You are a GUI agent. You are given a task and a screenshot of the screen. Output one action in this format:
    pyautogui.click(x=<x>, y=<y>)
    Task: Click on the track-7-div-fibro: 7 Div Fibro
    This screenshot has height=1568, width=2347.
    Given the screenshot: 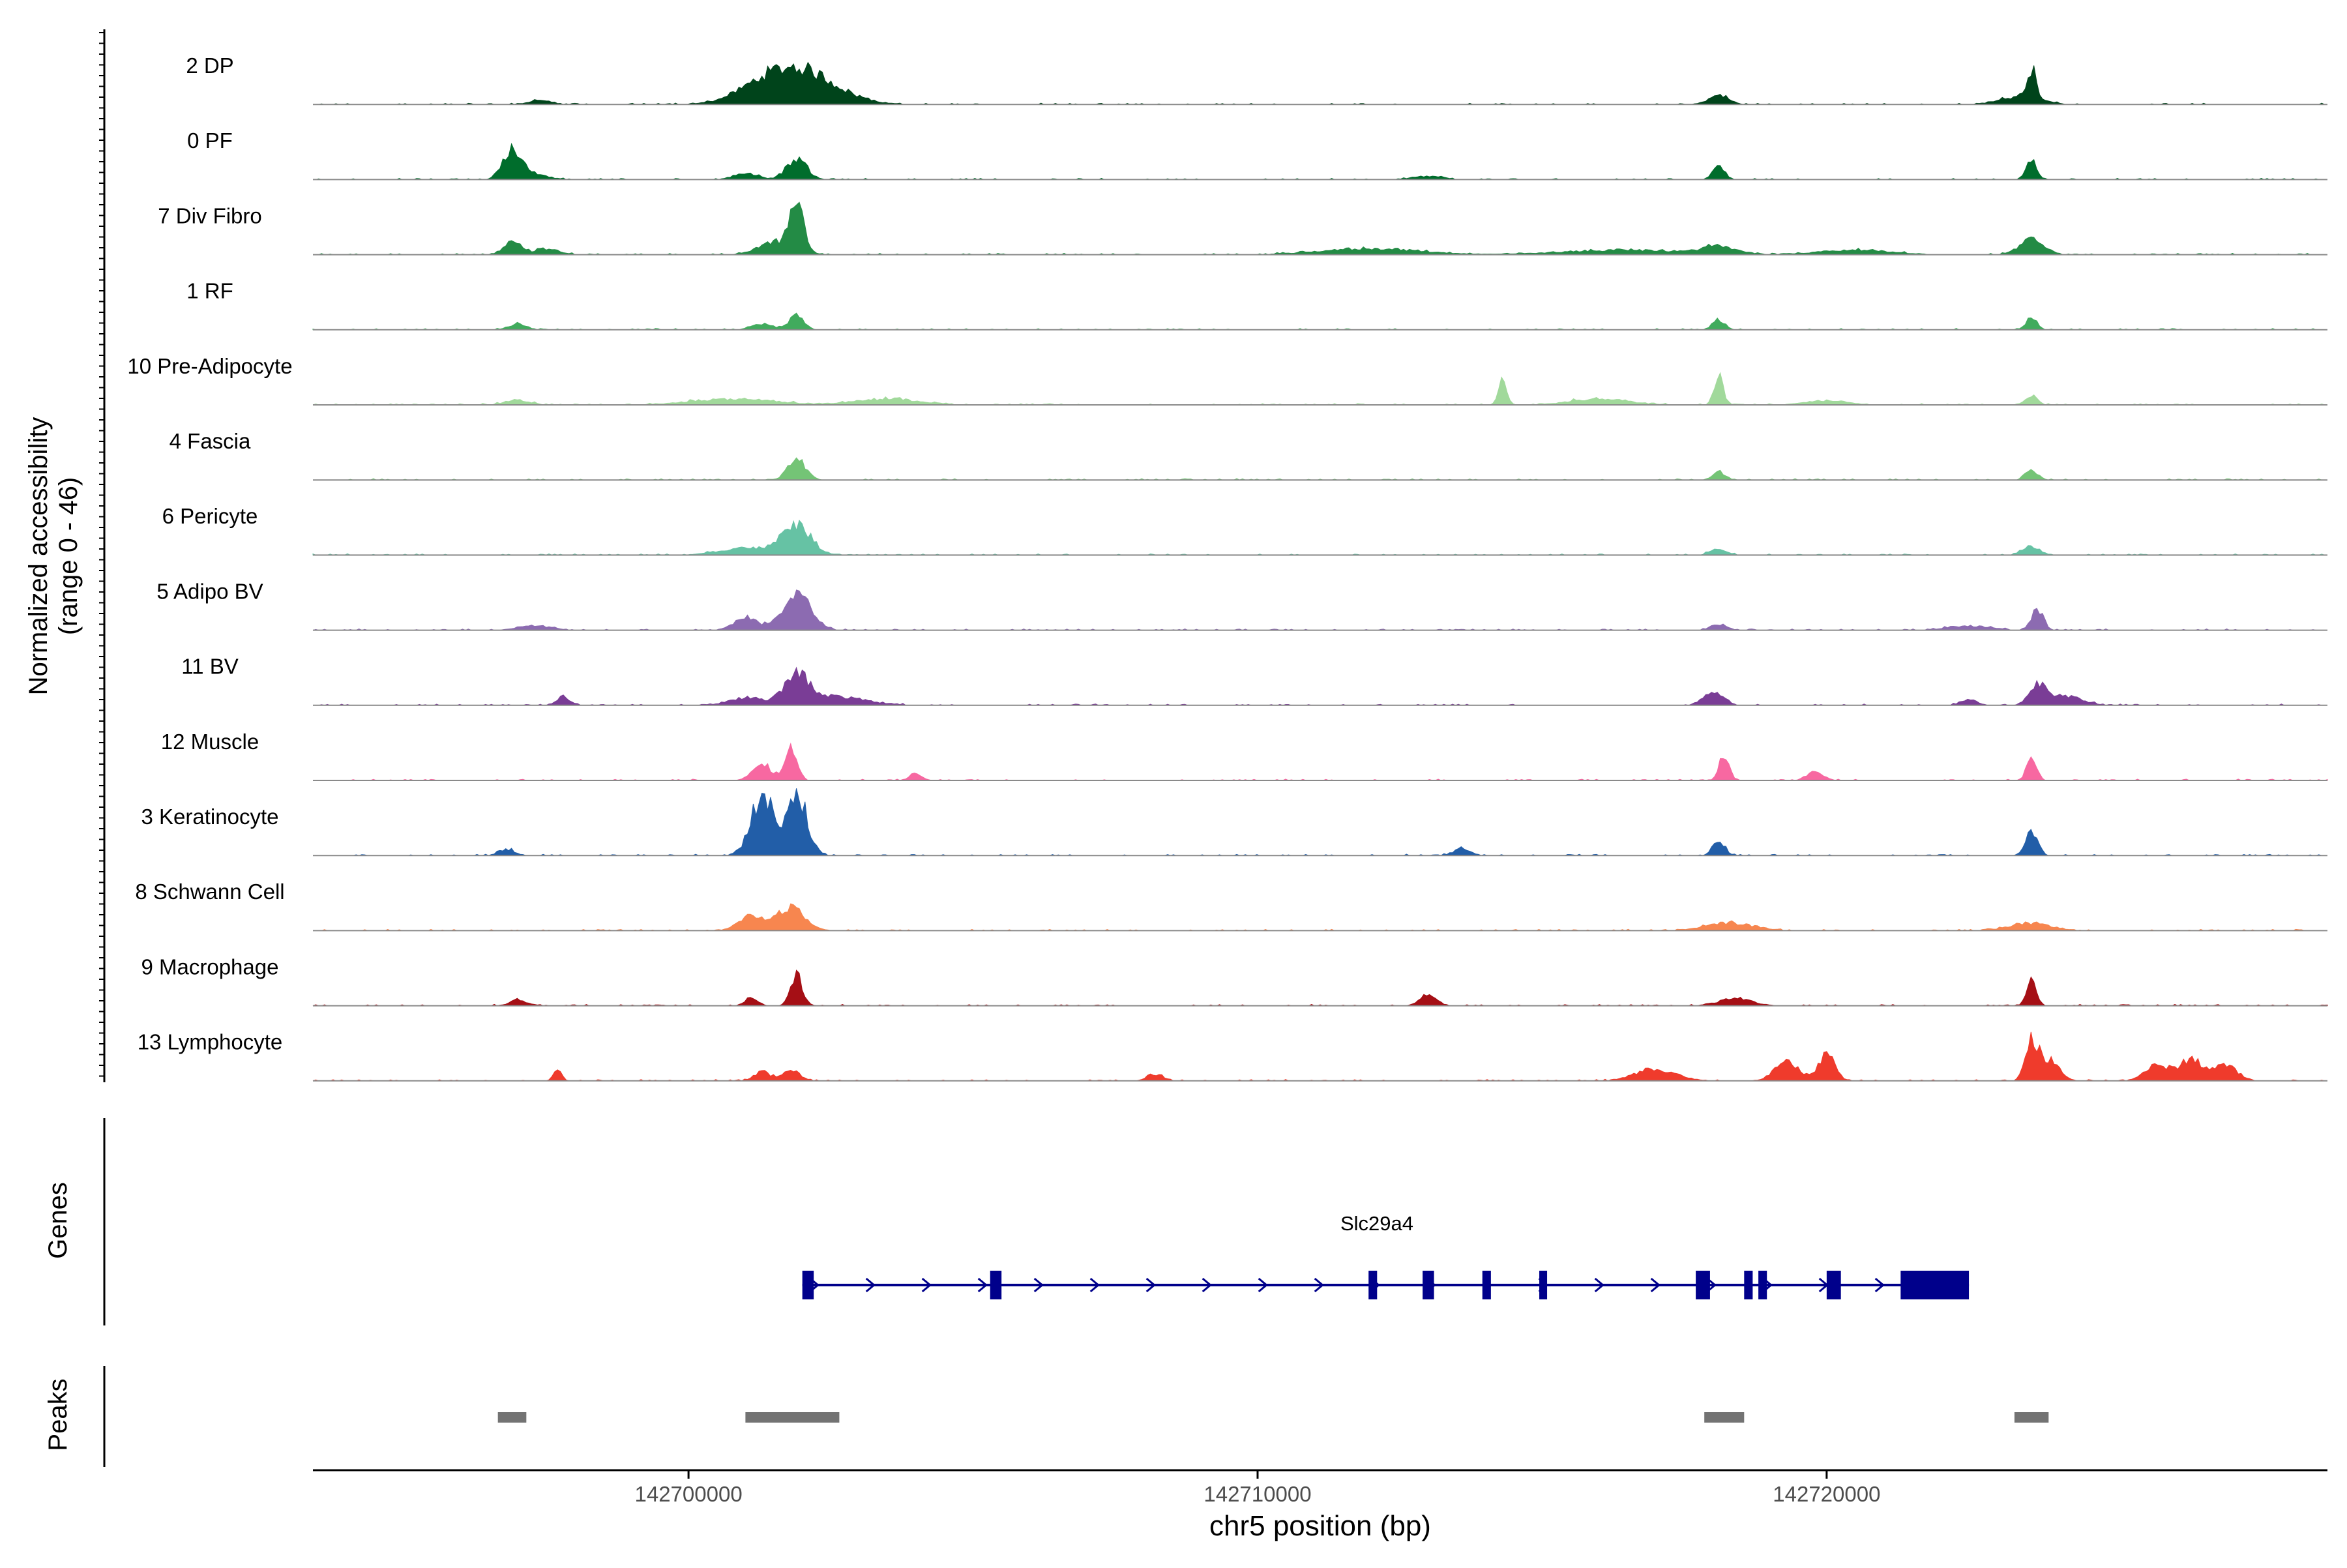 What is the action you would take?
    pyautogui.click(x=1242, y=228)
    